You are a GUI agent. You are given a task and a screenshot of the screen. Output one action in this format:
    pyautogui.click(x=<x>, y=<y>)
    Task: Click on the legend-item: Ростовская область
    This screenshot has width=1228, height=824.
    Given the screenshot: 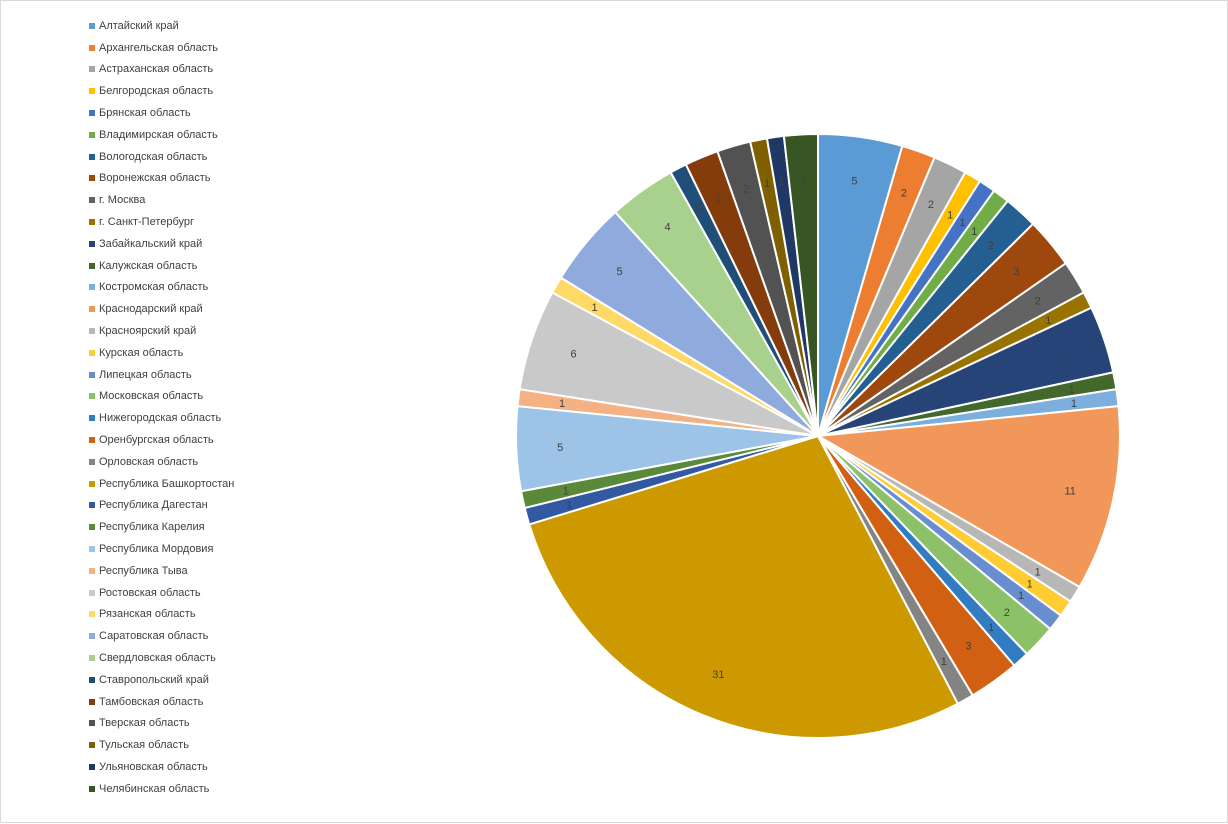 What is the action you would take?
    pyautogui.click(x=161, y=593)
    